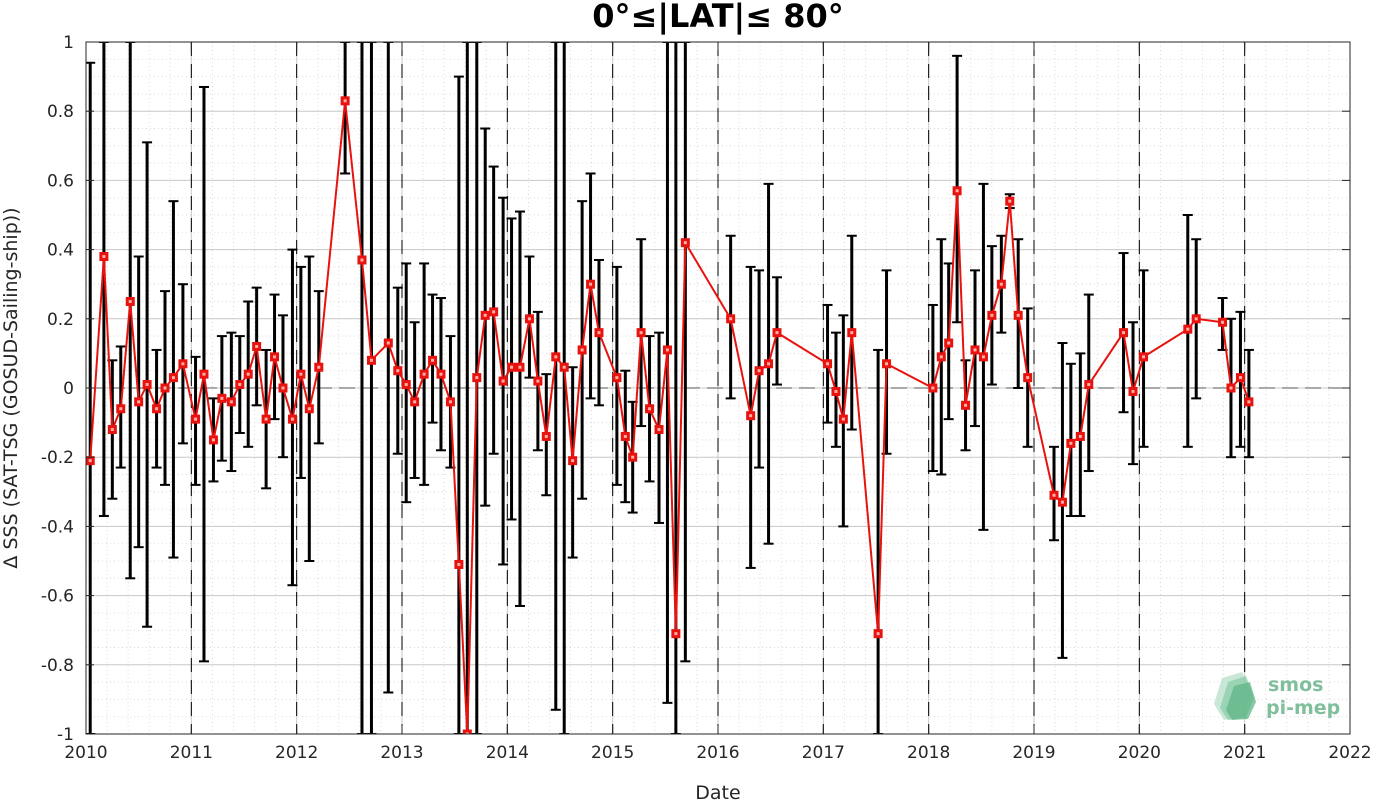  I want to click on y-tick-label: -0.8, so click(57, 666).